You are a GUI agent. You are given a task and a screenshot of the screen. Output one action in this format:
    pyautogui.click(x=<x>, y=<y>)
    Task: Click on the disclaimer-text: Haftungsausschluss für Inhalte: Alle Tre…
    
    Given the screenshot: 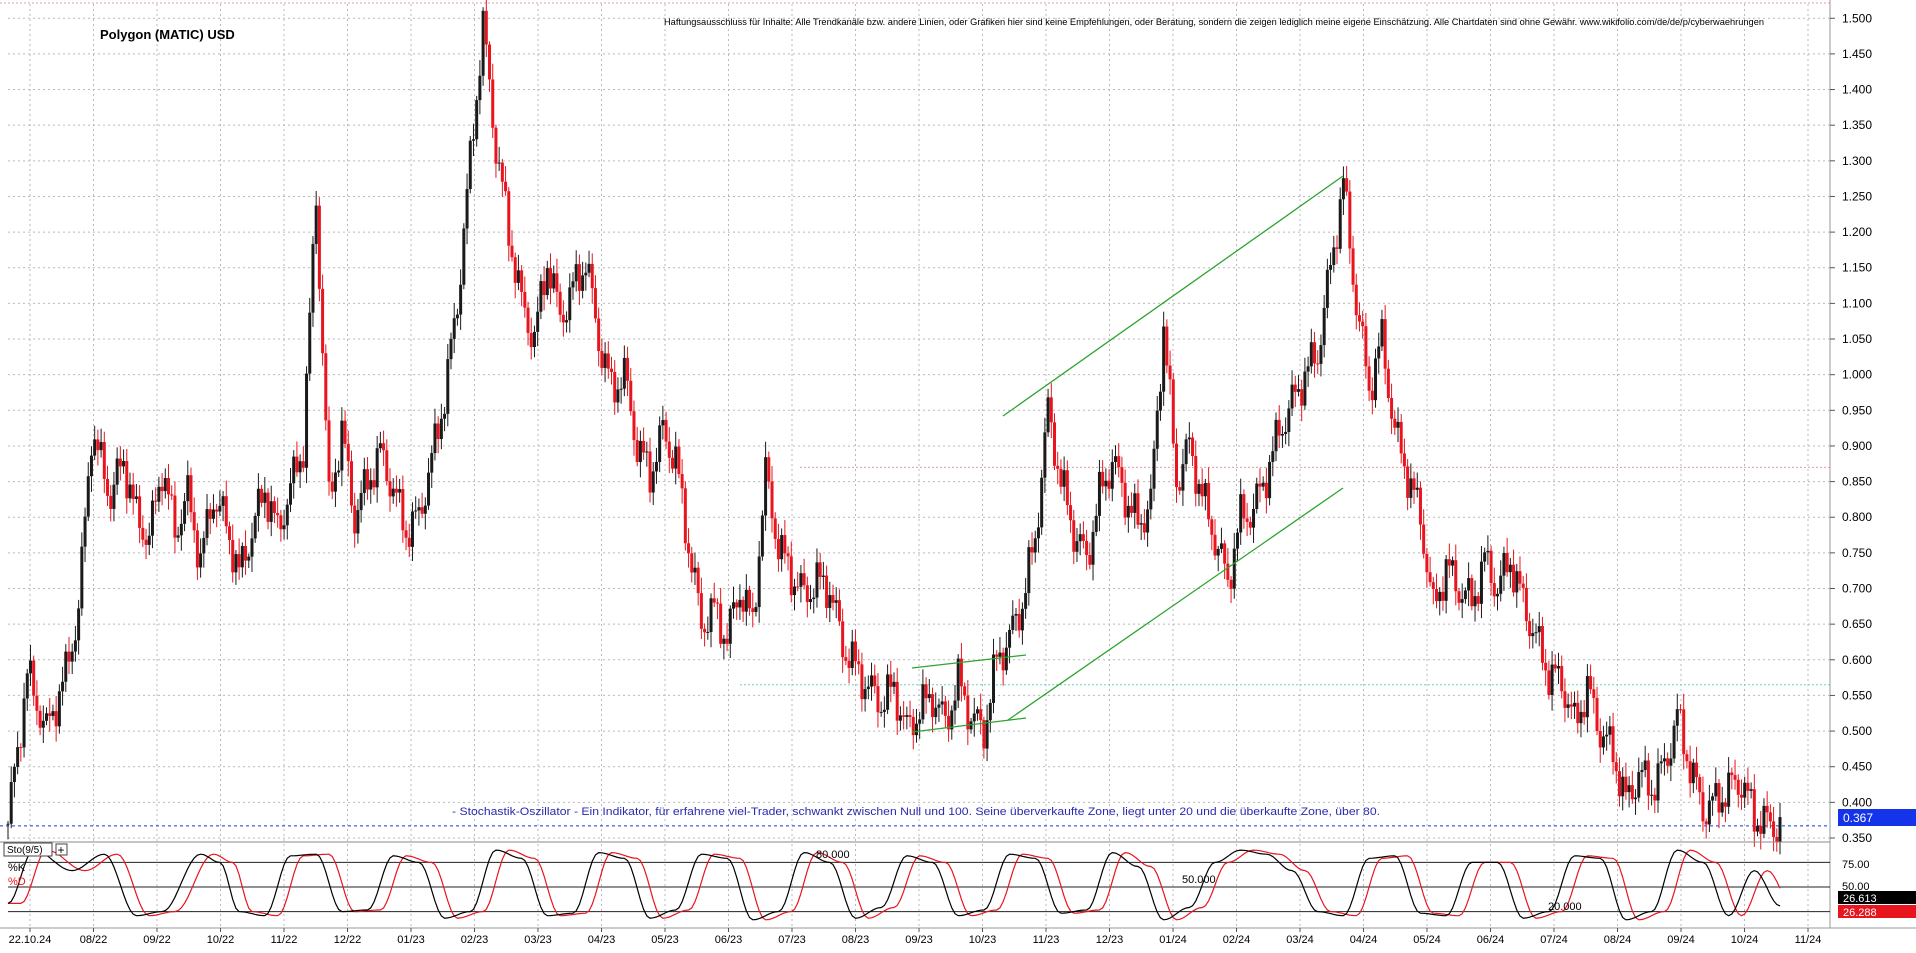 What is the action you would take?
    pyautogui.click(x=1214, y=22)
    